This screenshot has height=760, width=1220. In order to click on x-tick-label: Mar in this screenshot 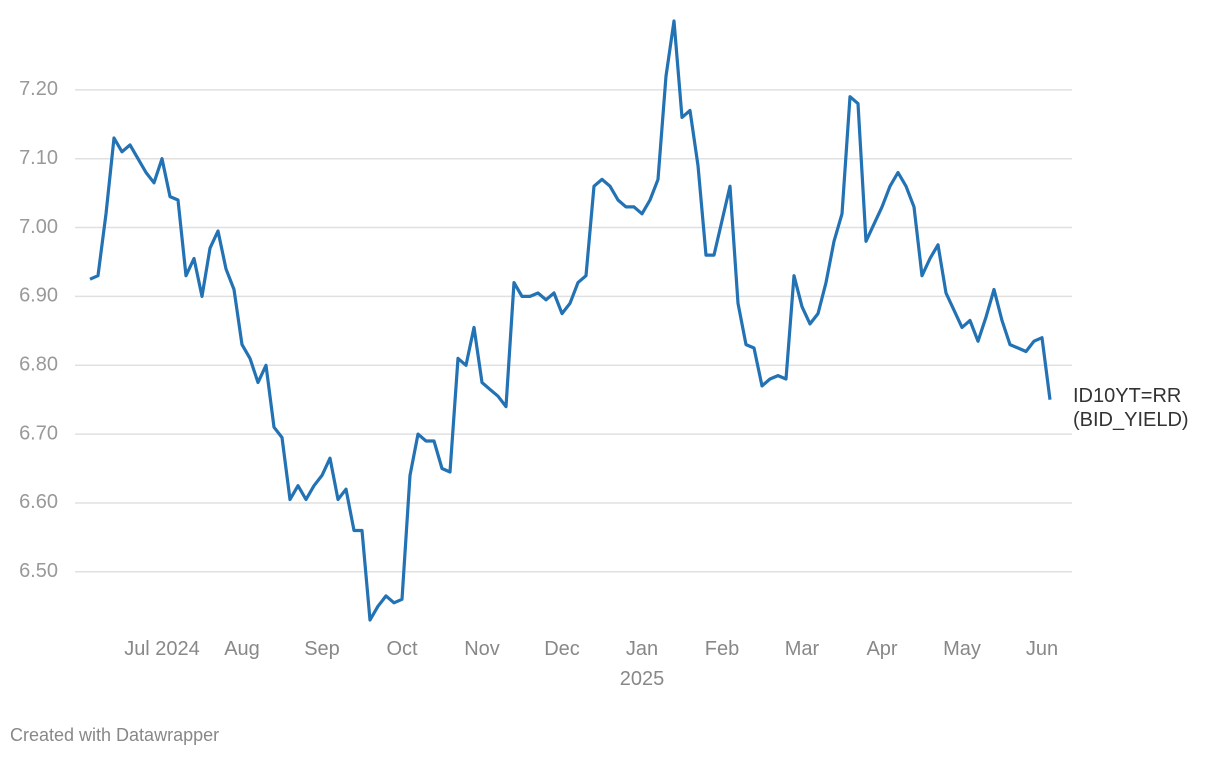, I will do `click(802, 649)`.